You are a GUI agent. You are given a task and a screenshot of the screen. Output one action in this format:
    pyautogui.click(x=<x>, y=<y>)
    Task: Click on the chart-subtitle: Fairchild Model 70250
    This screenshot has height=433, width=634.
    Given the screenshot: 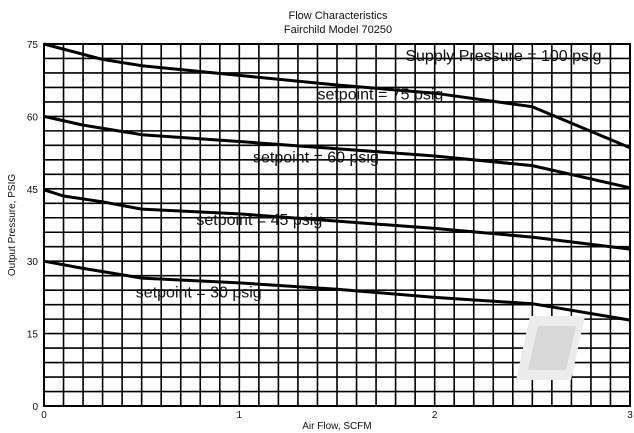 What is the action you would take?
    pyautogui.click(x=338, y=30)
    